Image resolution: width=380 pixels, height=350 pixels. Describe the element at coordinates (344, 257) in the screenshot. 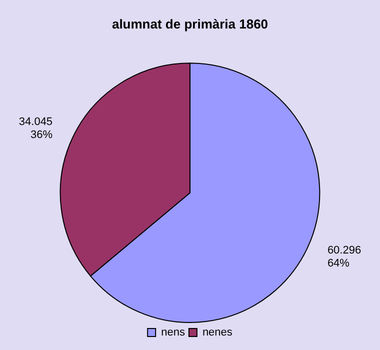

I see `data-label: 60.296 64%` at that location.